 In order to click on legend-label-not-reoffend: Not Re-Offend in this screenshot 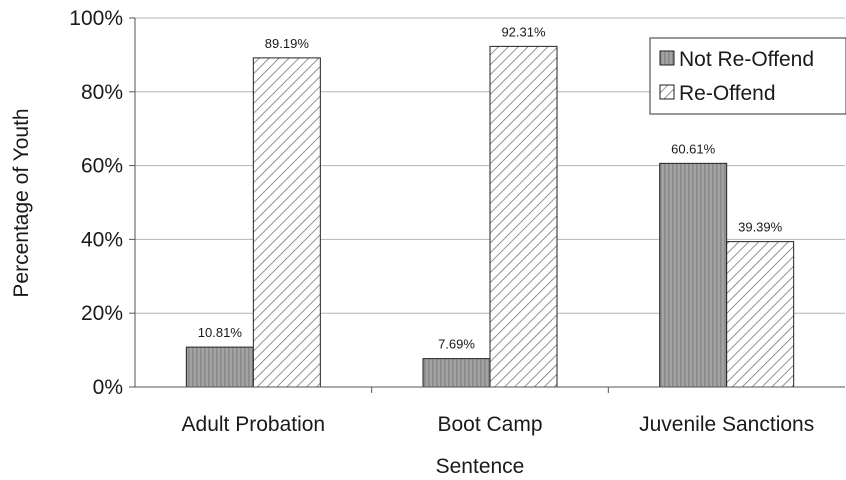, I will do `click(746, 59)`.